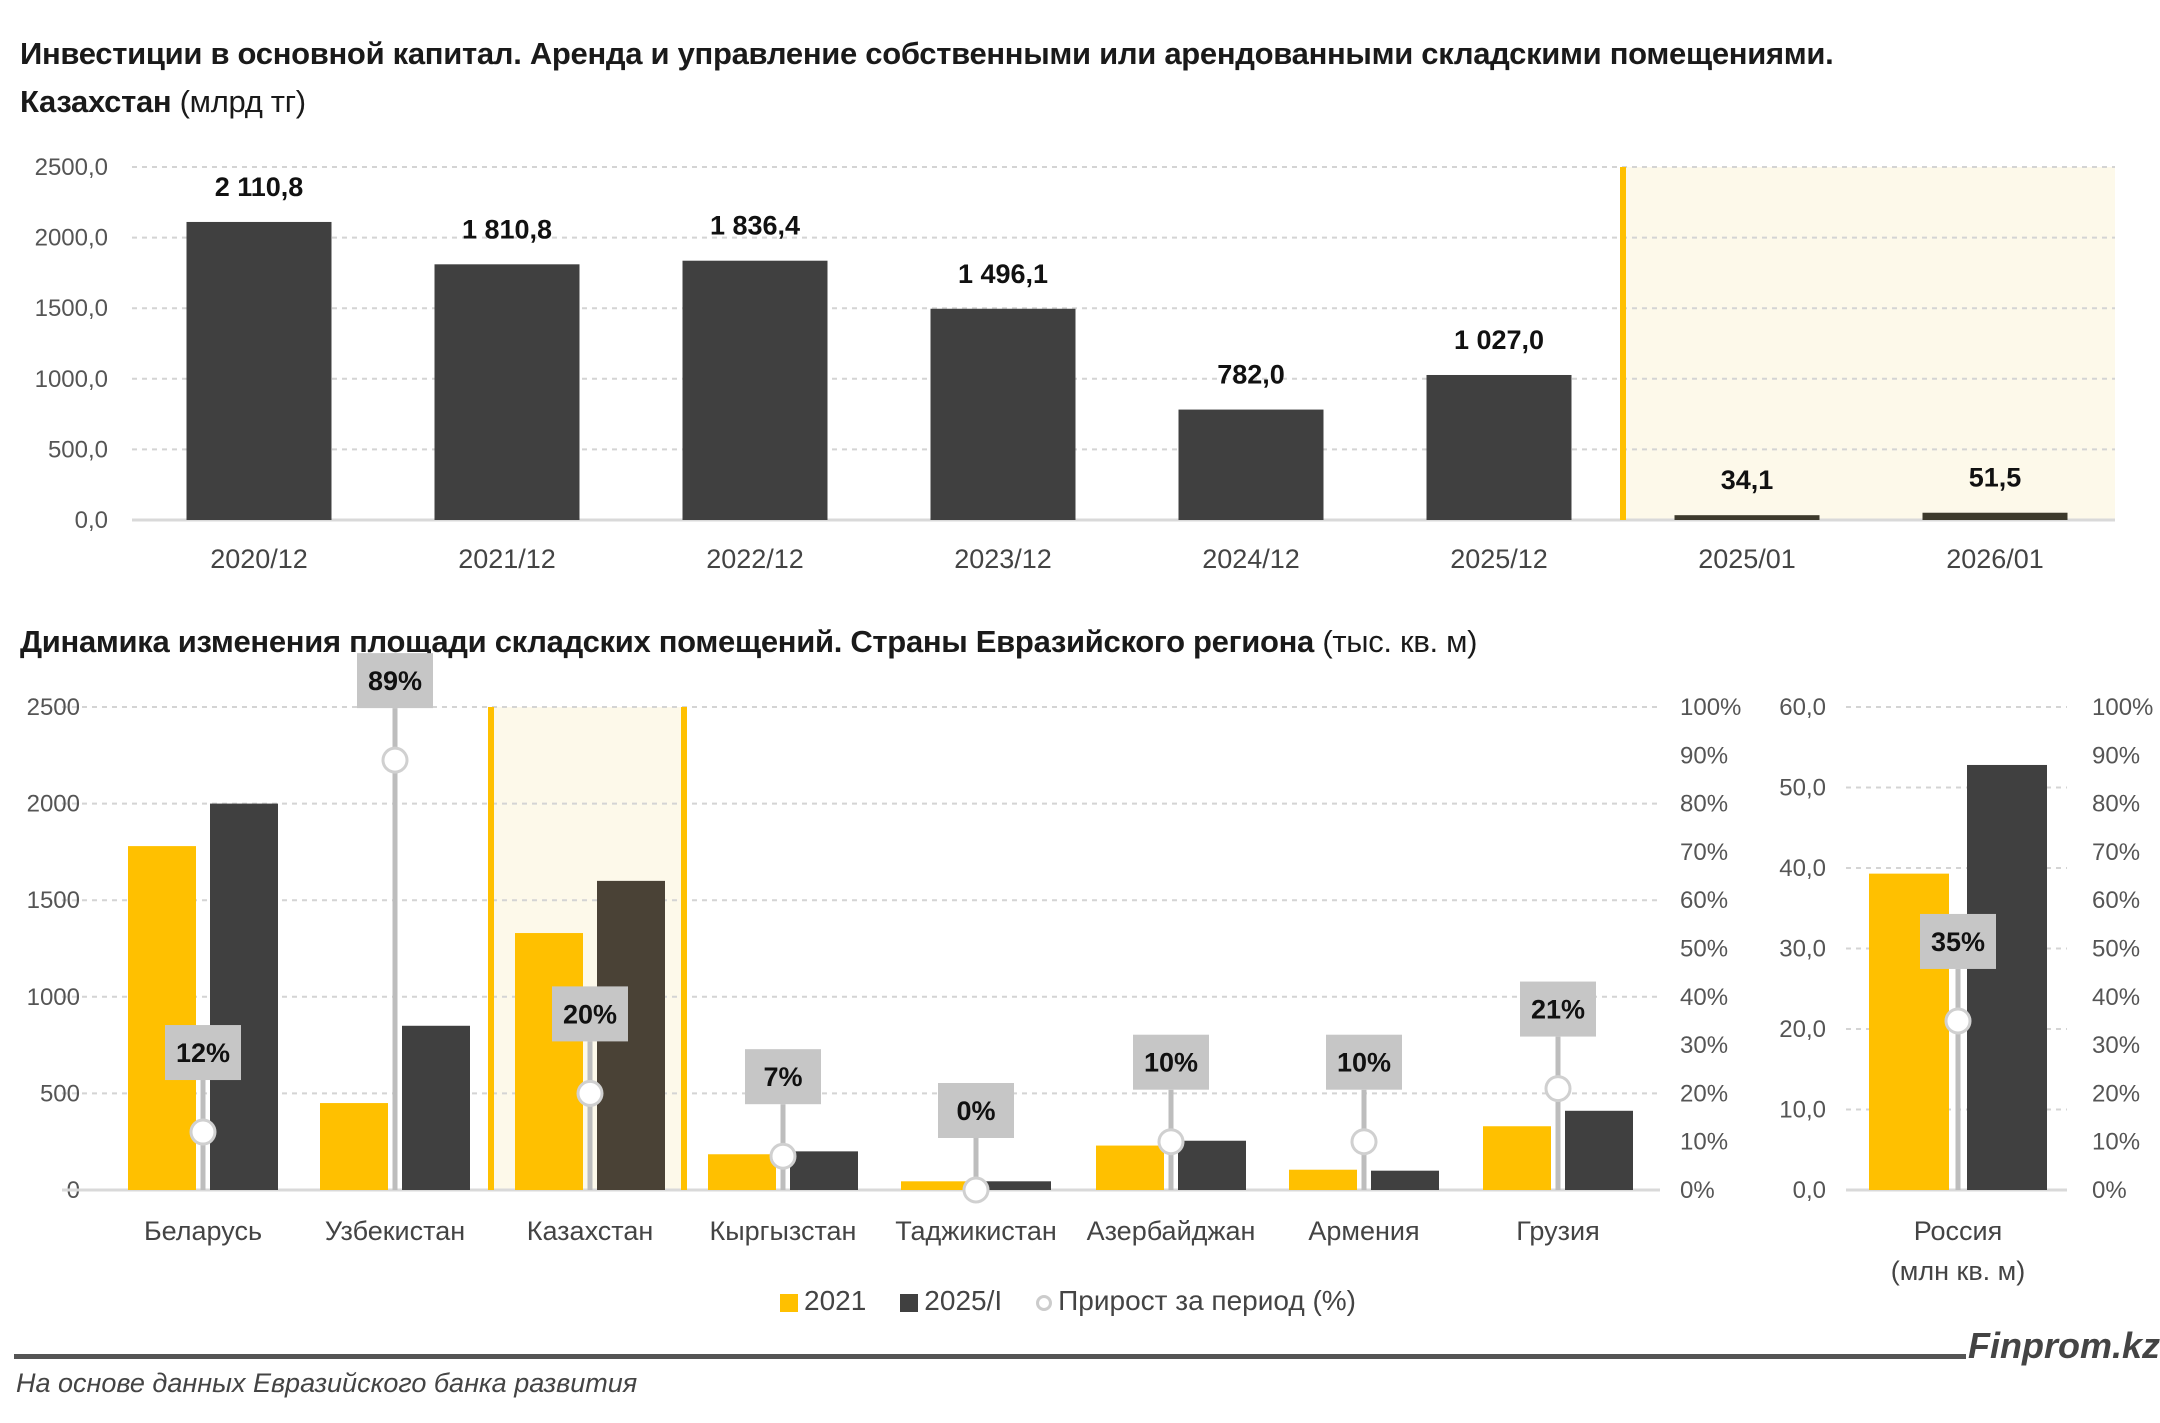 The image size is (2160, 1423). Describe the element at coordinates (2116, 755) in the screenshot. I see `y2-tick-label: 90%` at that location.